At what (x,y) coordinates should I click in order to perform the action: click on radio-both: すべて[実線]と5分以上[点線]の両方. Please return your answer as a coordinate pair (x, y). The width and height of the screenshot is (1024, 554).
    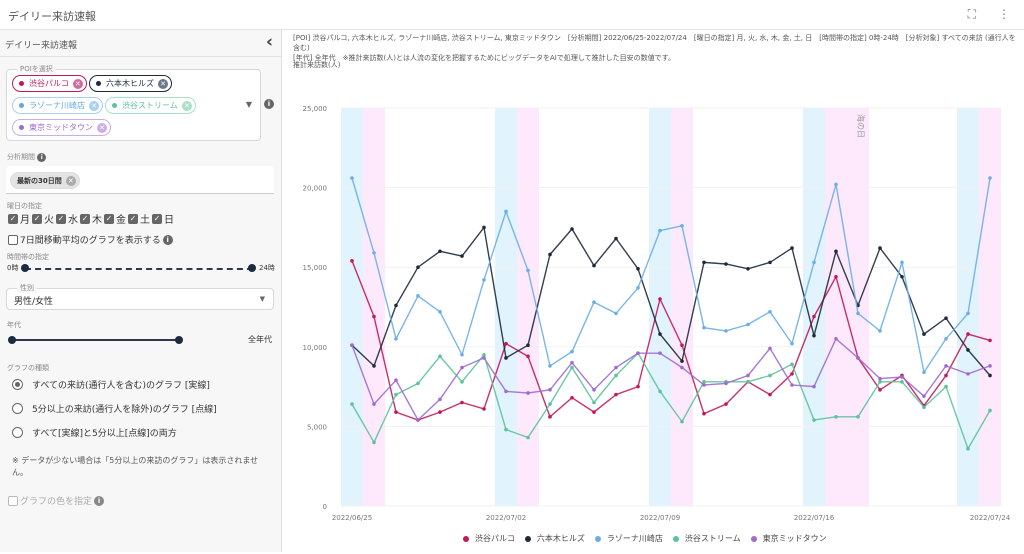
    Looking at the image, I should click on (94, 432).